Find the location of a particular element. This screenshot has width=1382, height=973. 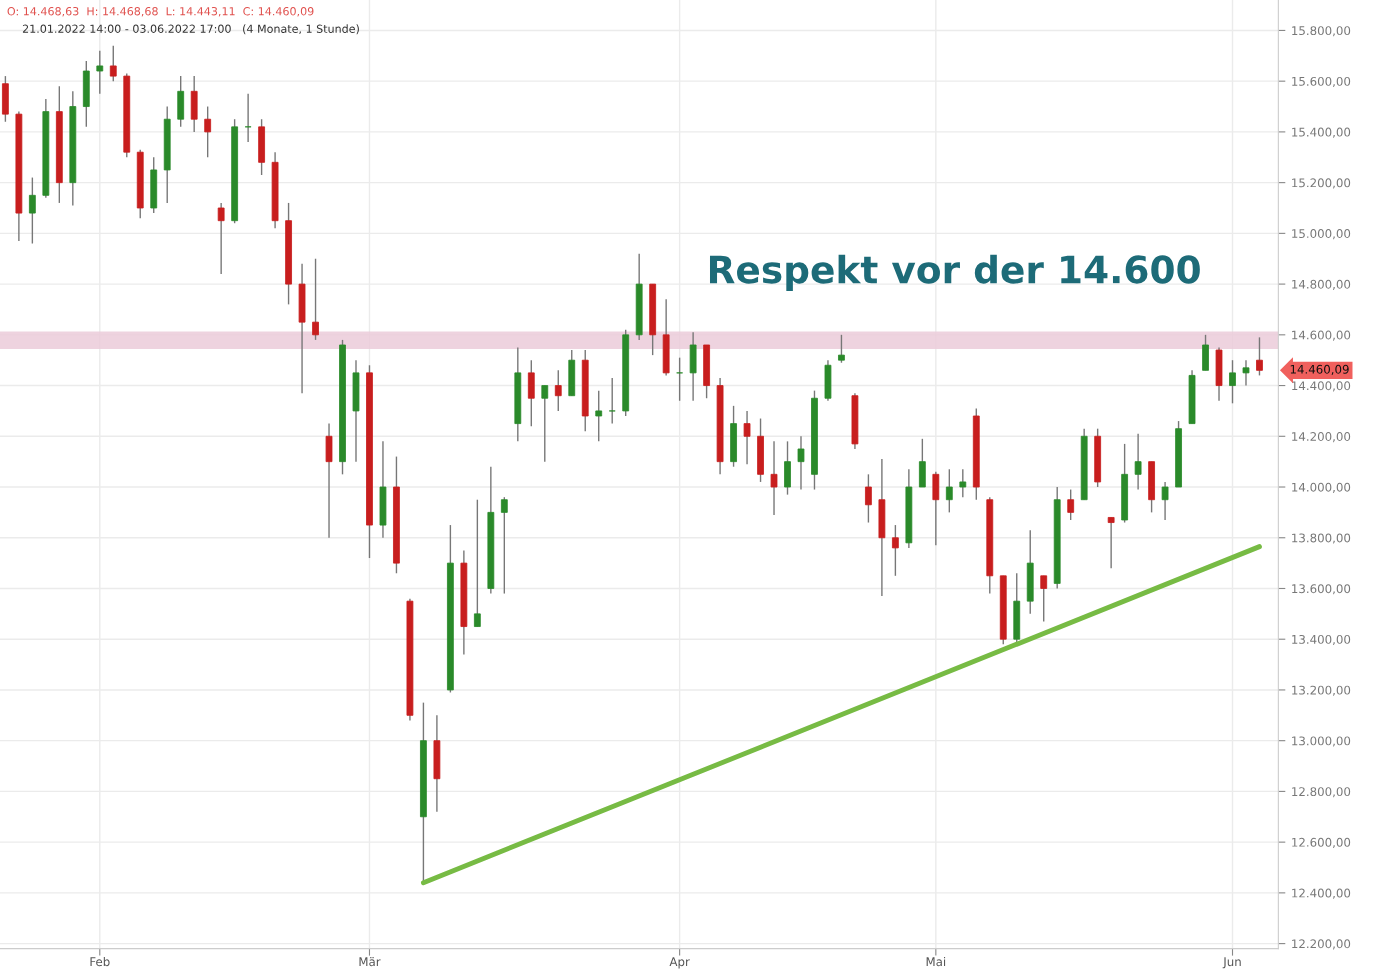

x-tick-label: Mai is located at coordinates (936, 962).